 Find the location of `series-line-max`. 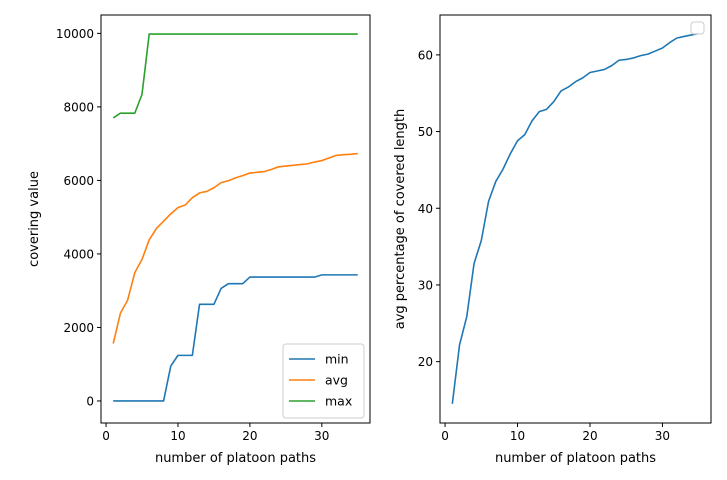

series-line-max is located at coordinates (235, 76).